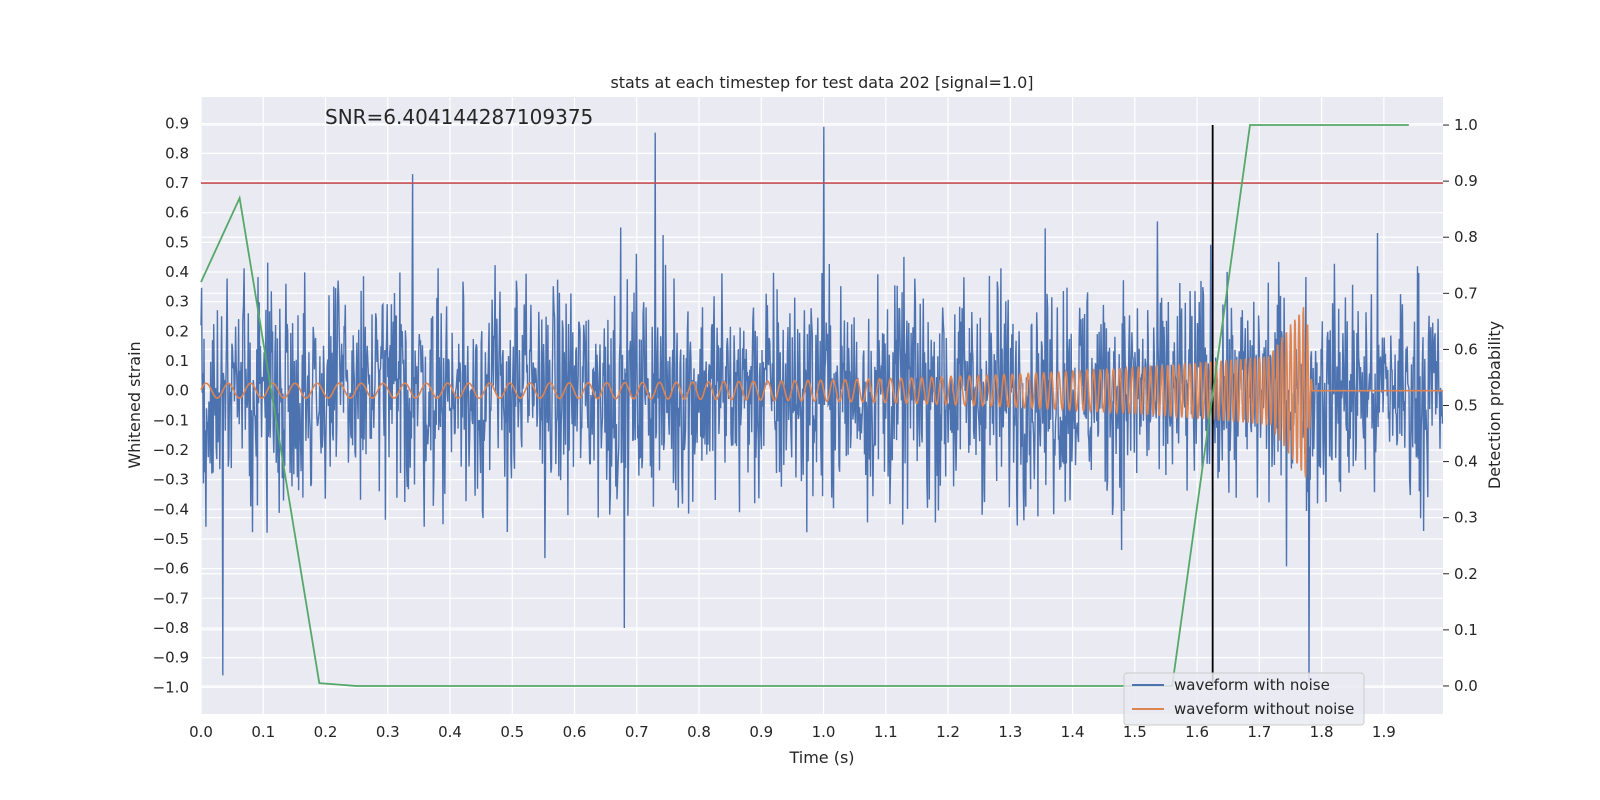  Describe the element at coordinates (512, 732) in the screenshot. I see `x-tick-label: 0.5` at that location.